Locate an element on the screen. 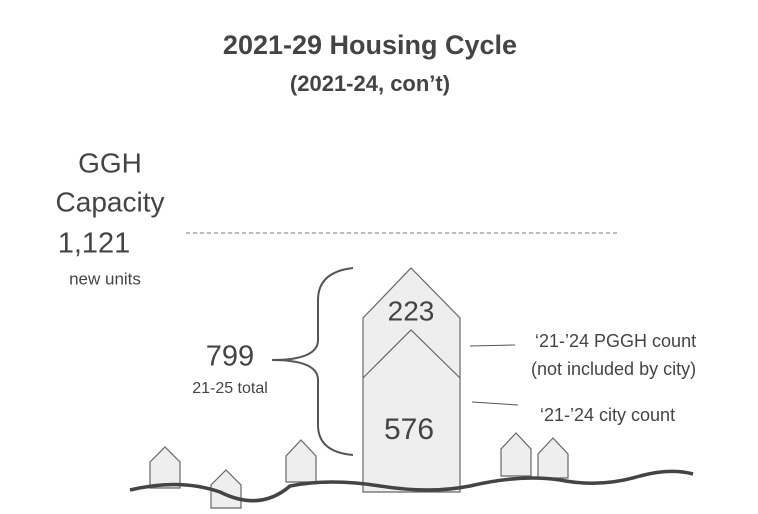 This screenshot has height=514, width=758. capacity-value: 1,121 is located at coordinates (94, 244).